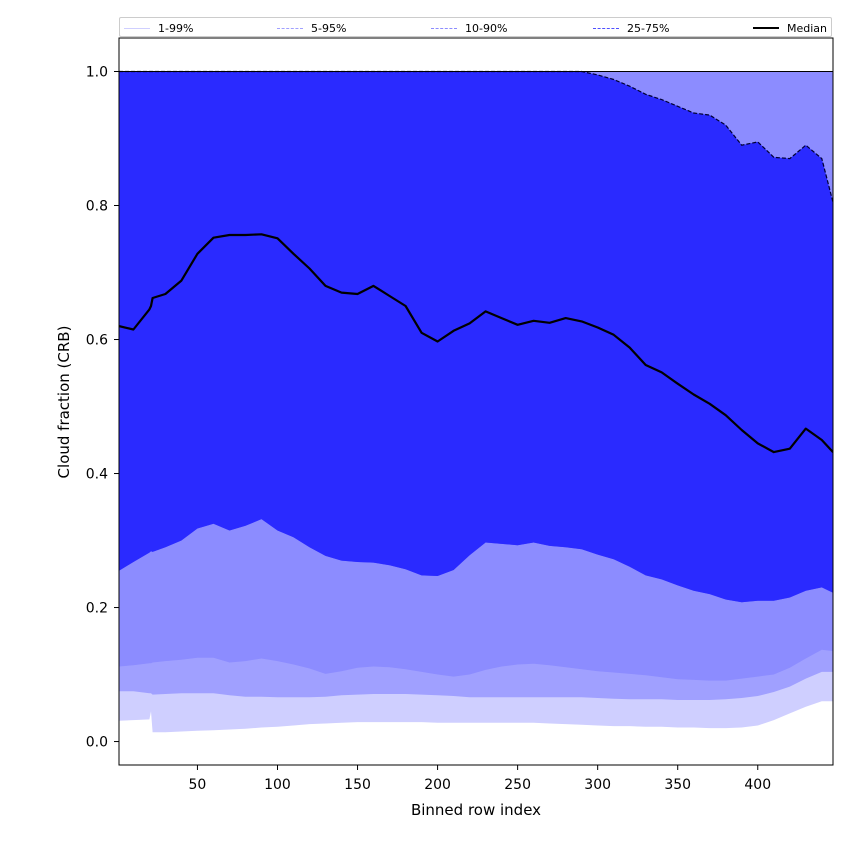 This screenshot has height=850, width=850. Describe the element at coordinates (97, 743) in the screenshot. I see `y-tick-label: 0.0` at that location.